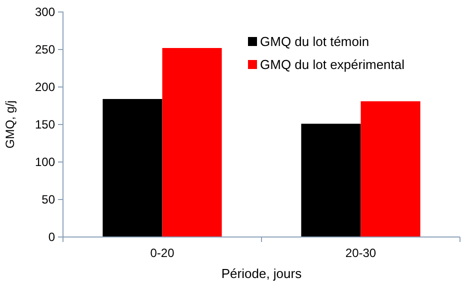 The width and height of the screenshot is (464, 284). Describe the element at coordinates (45, 124) in the screenshot. I see `y-tick-label: 150` at that location.